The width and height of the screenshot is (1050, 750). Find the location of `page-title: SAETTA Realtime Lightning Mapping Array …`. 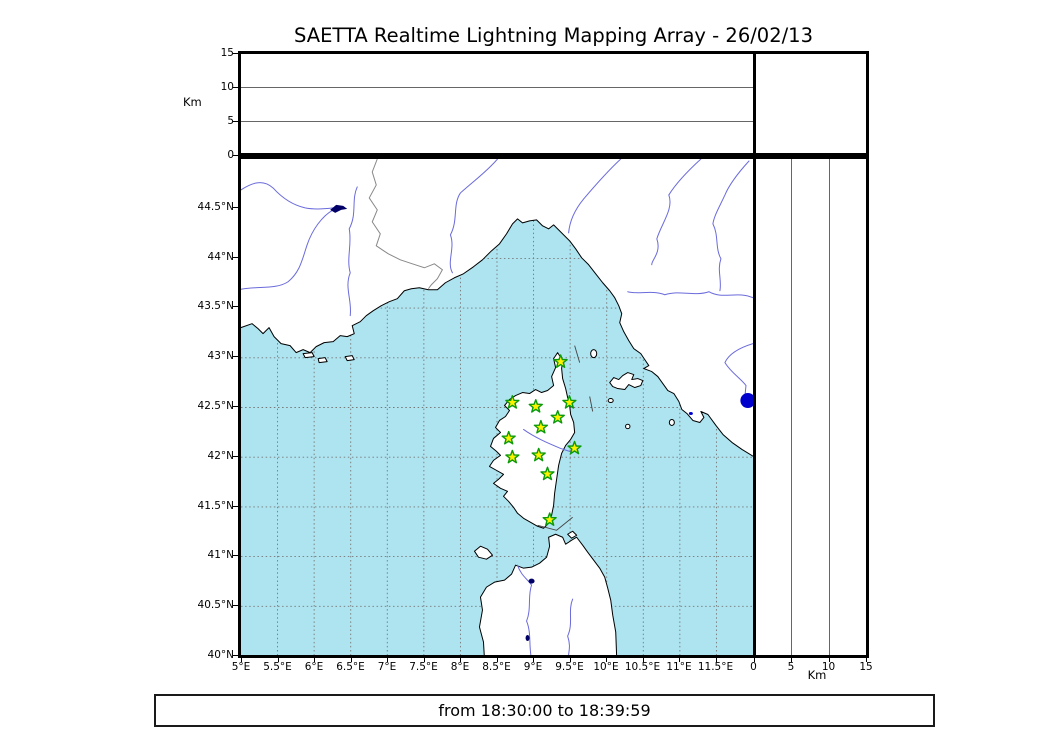

page-title: SAETTA Realtime Lightning Mapping Array … is located at coordinates (553, 35).